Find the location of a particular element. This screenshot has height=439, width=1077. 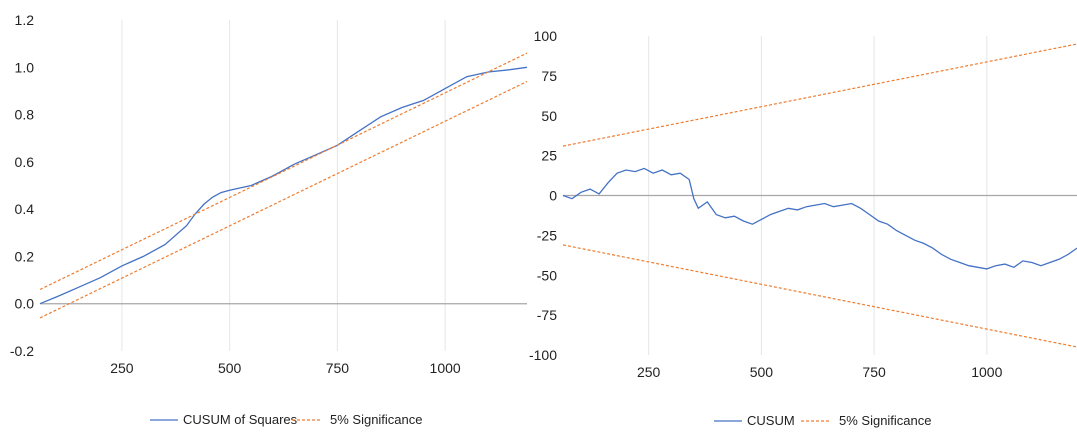

chart1-legend-label-cusum: CUSUM of Squares is located at coordinates (240, 419).